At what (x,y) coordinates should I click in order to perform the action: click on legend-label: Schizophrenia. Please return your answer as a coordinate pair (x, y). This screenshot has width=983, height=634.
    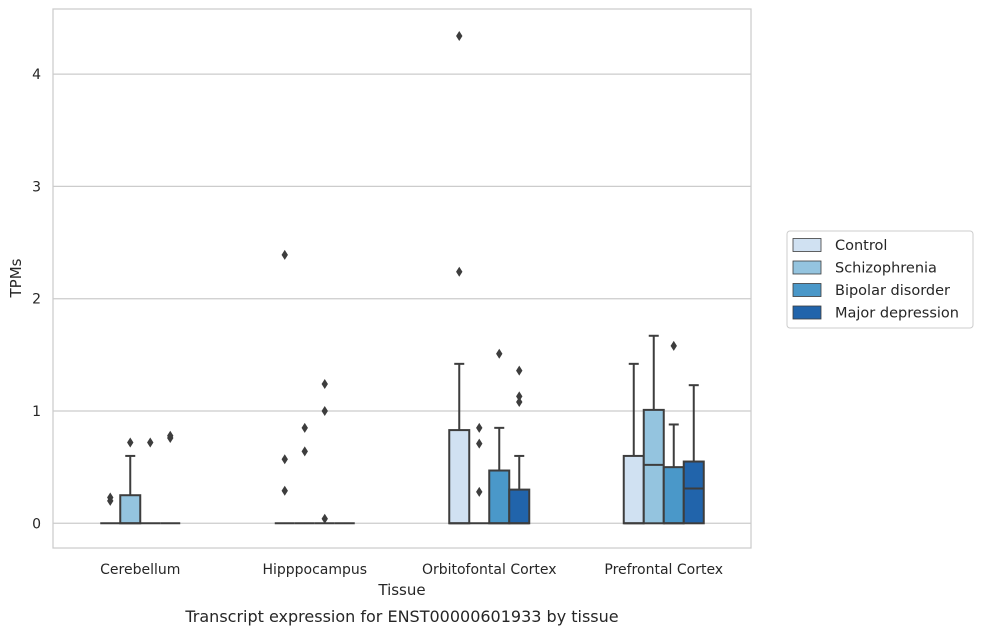
    Looking at the image, I should click on (886, 269).